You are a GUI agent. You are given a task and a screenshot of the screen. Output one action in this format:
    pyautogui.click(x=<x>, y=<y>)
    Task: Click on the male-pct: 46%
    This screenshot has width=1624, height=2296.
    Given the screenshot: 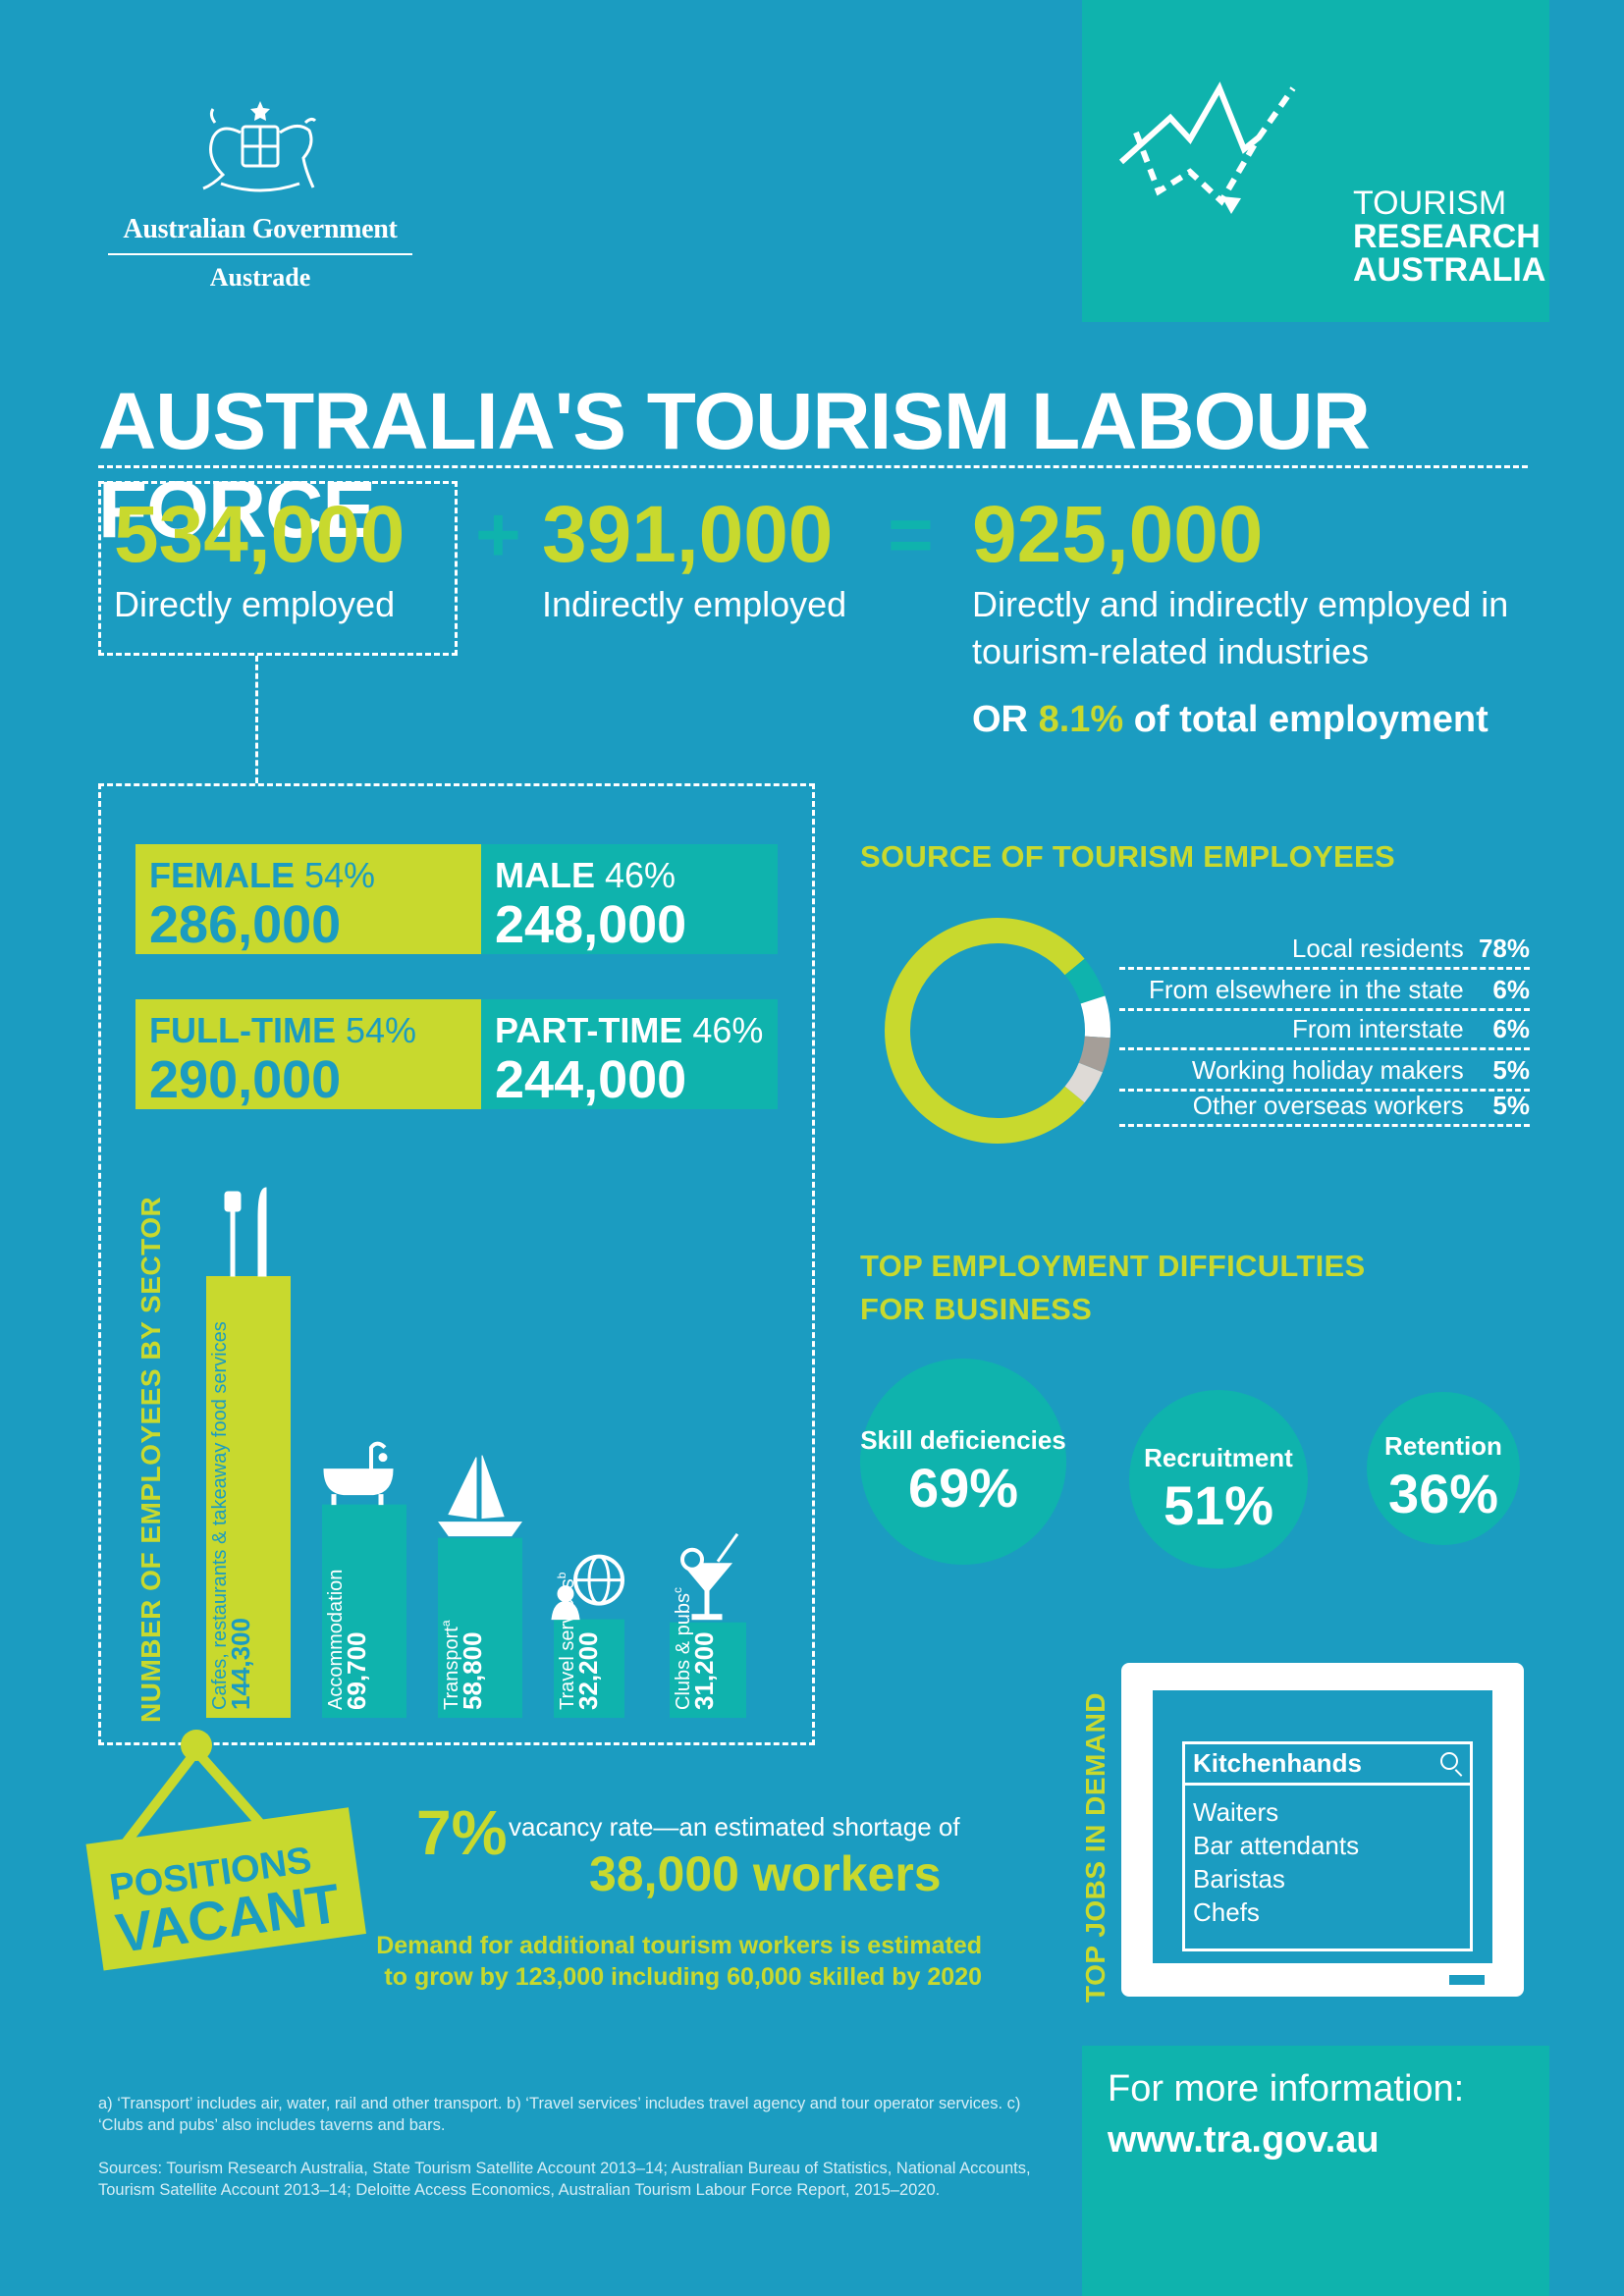 What is the action you would take?
    pyautogui.click(x=640, y=875)
    